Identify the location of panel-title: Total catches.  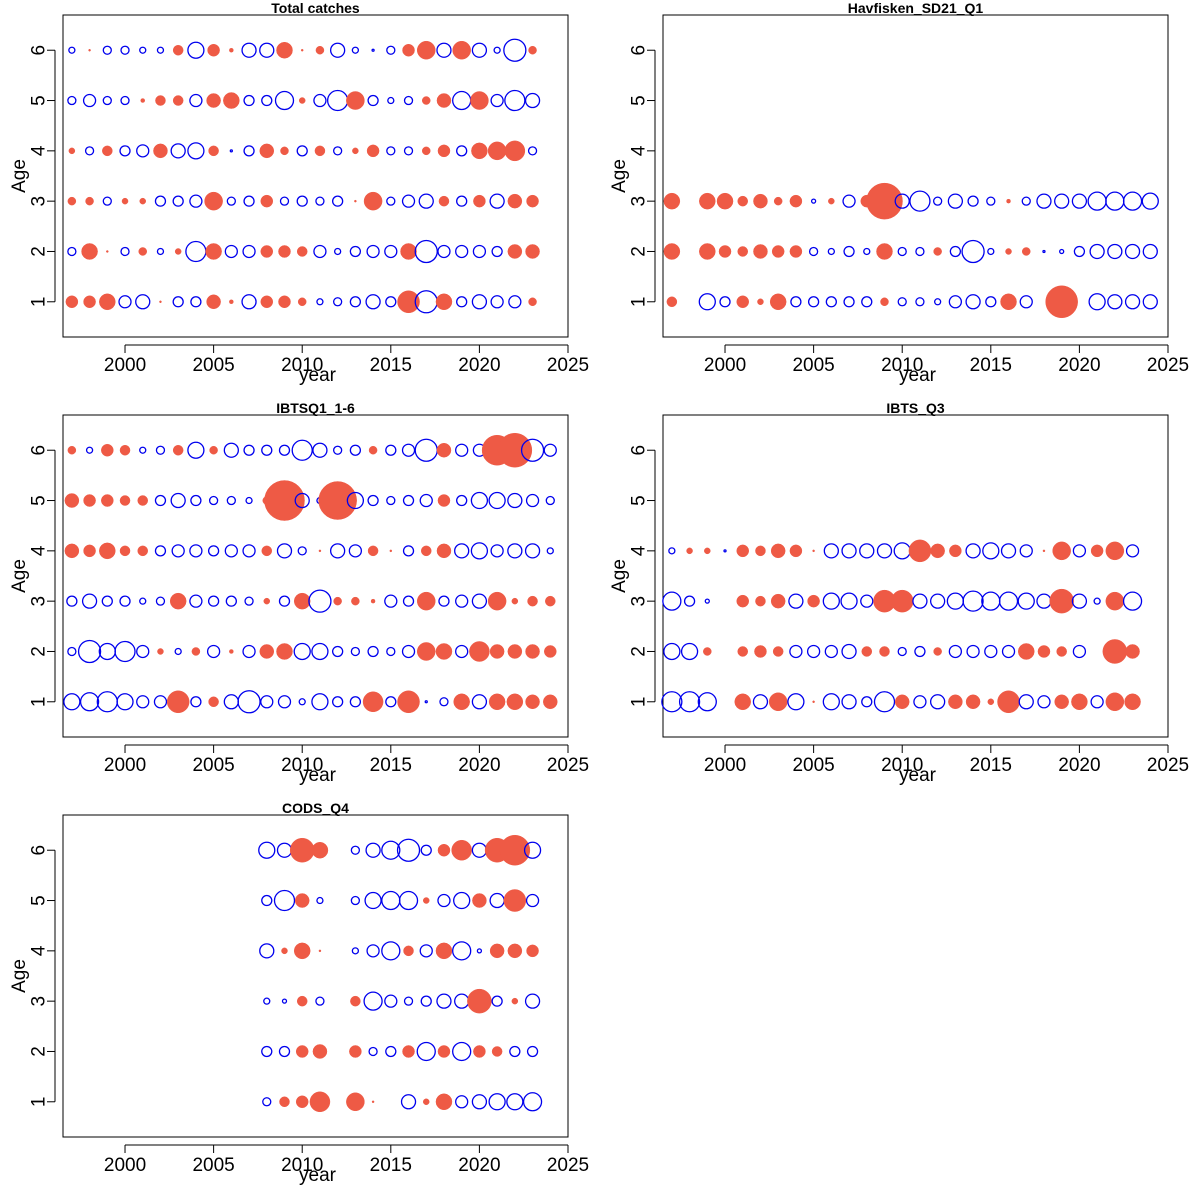
(315, 8).